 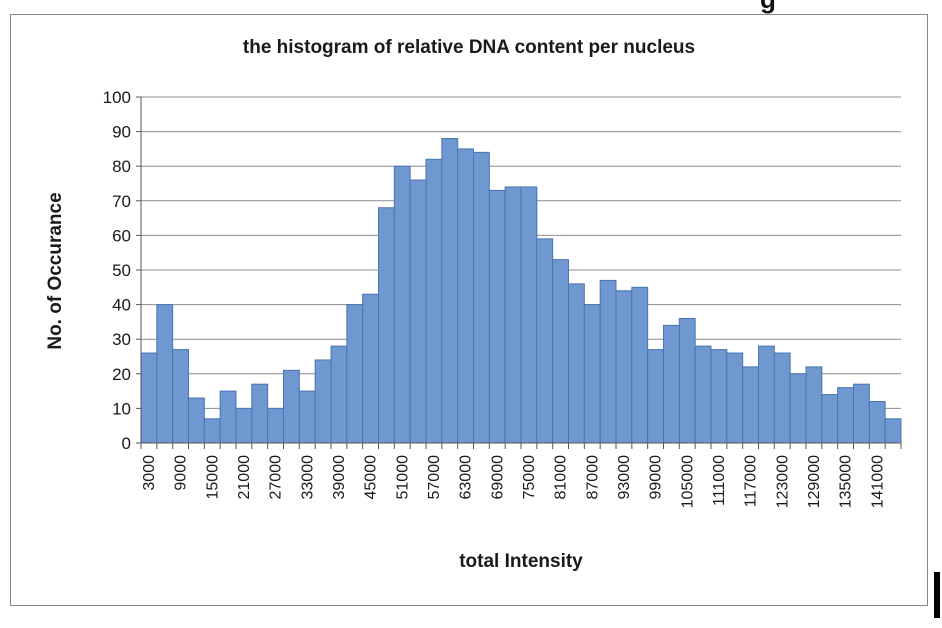 I want to click on x-tick-label: 15000, so click(x=212, y=477).